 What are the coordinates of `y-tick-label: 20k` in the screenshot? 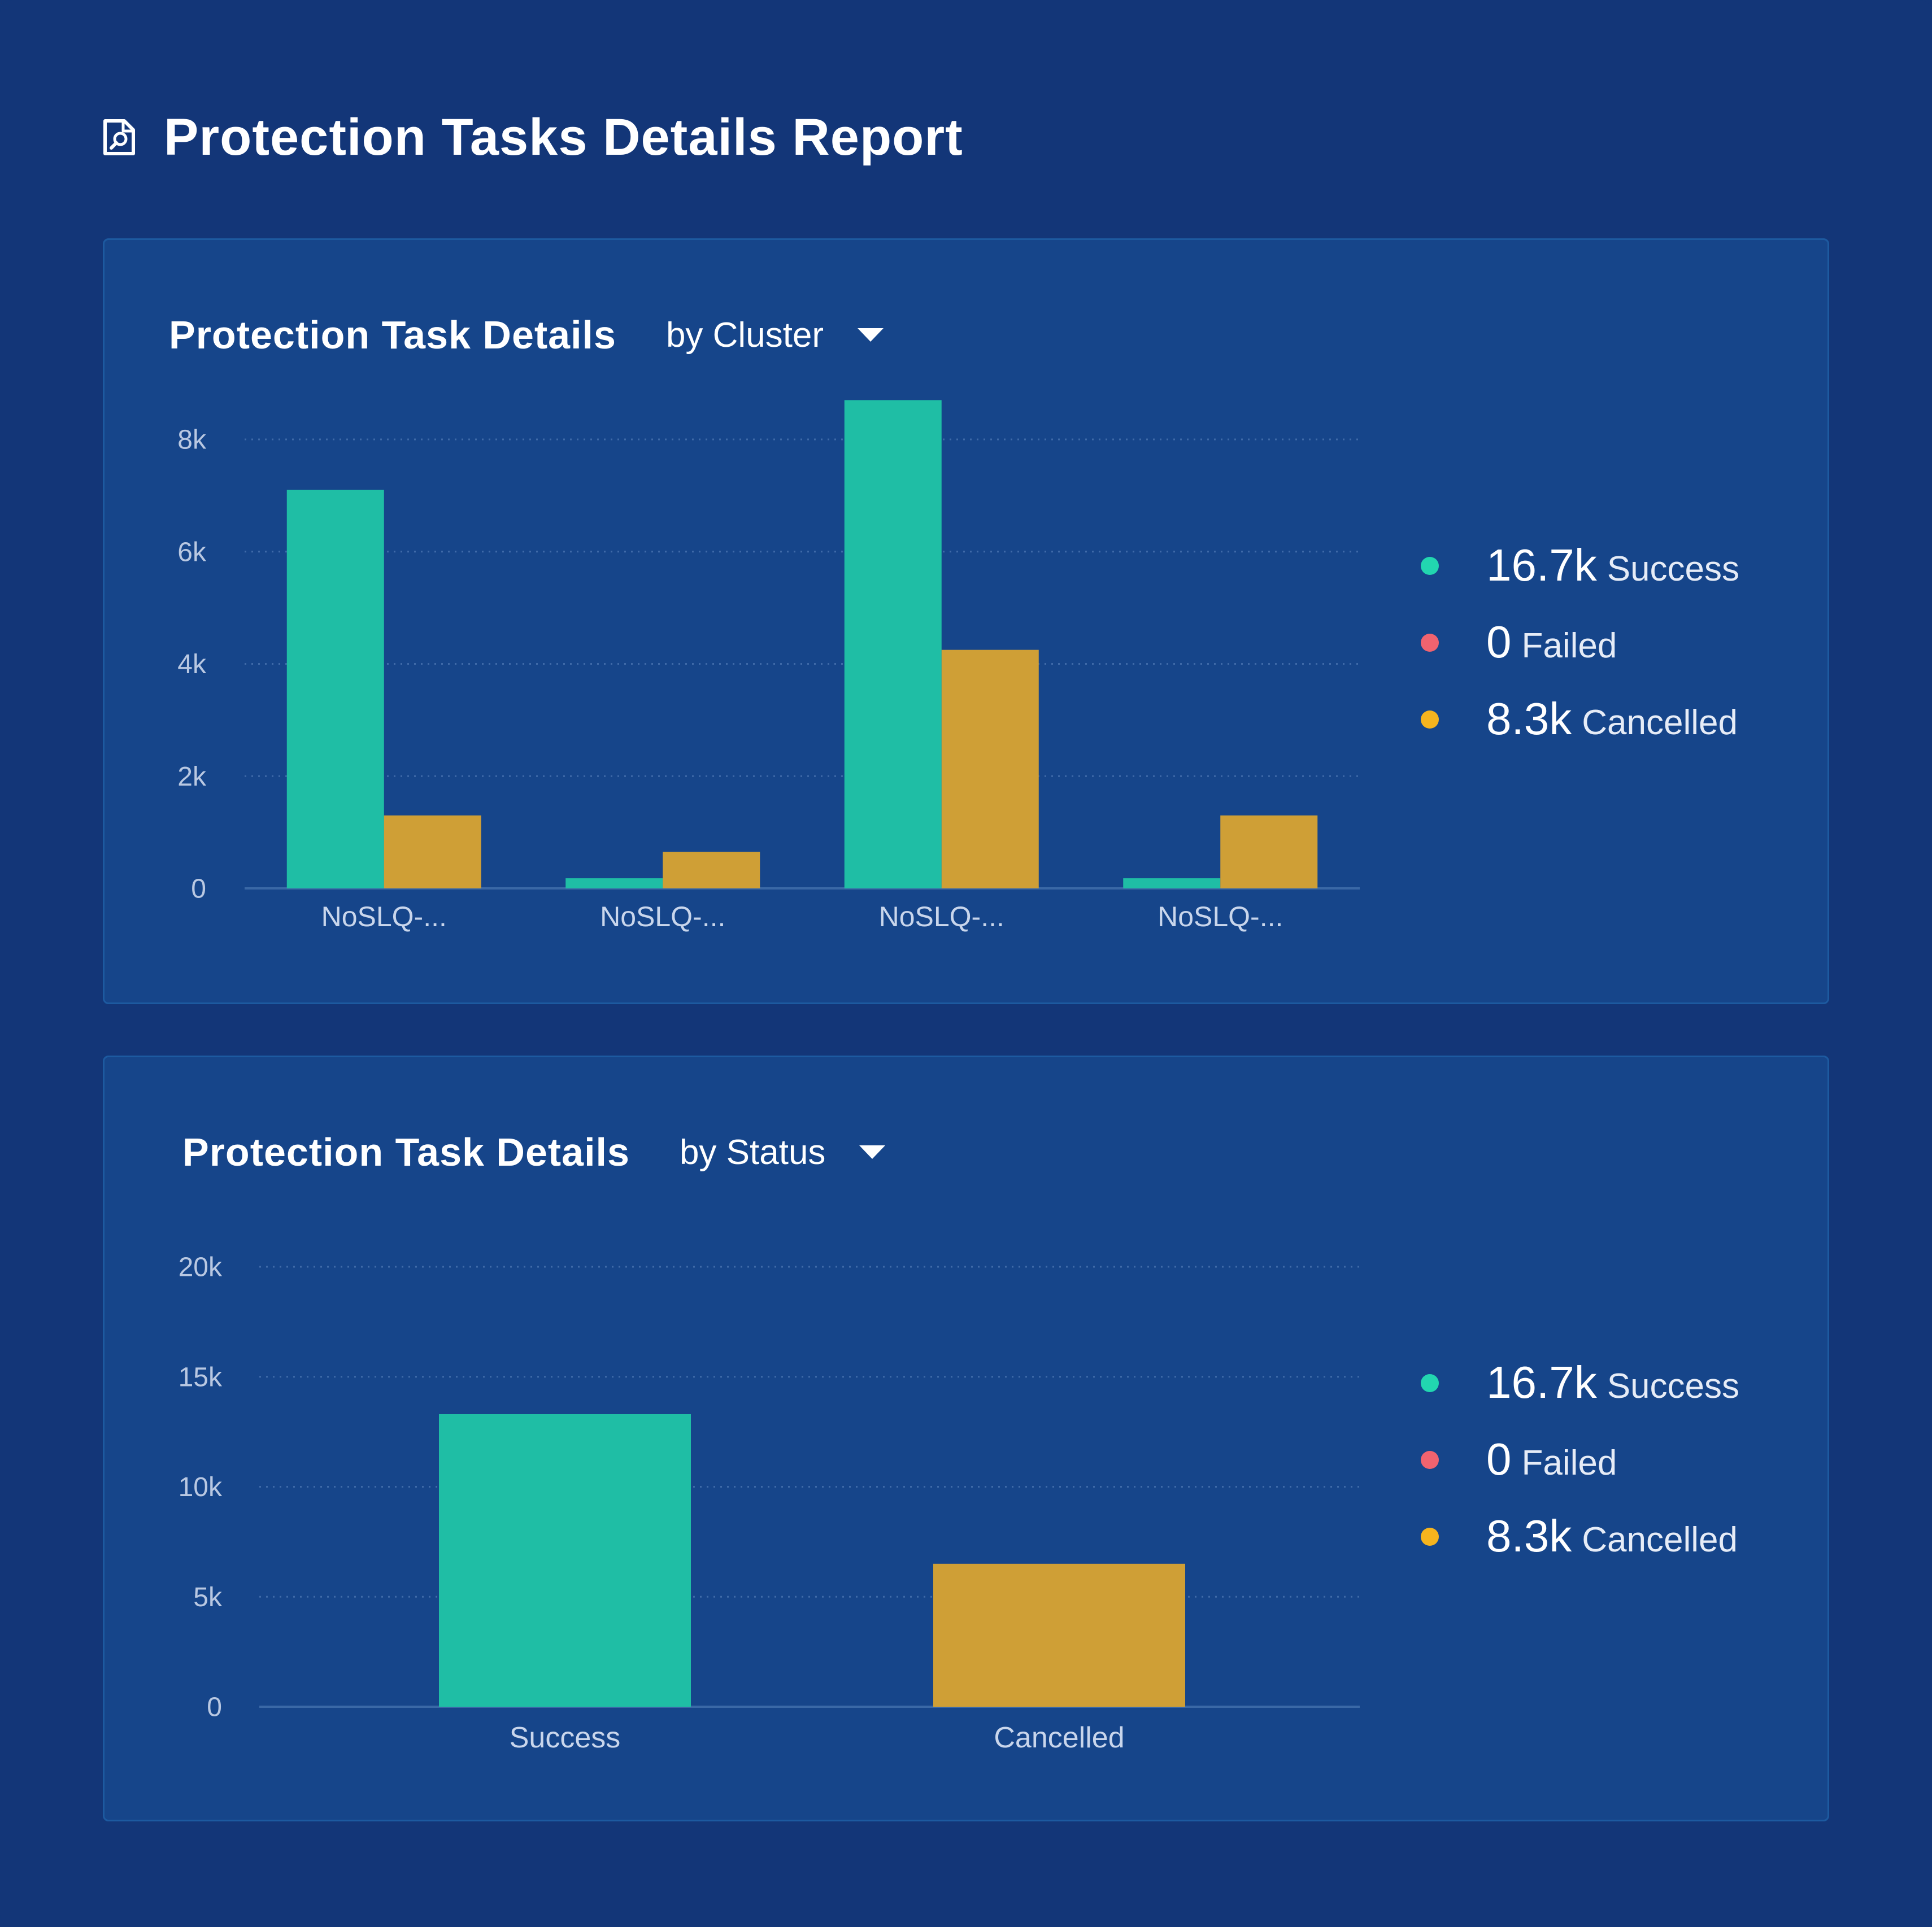 It's located at (201, 1268).